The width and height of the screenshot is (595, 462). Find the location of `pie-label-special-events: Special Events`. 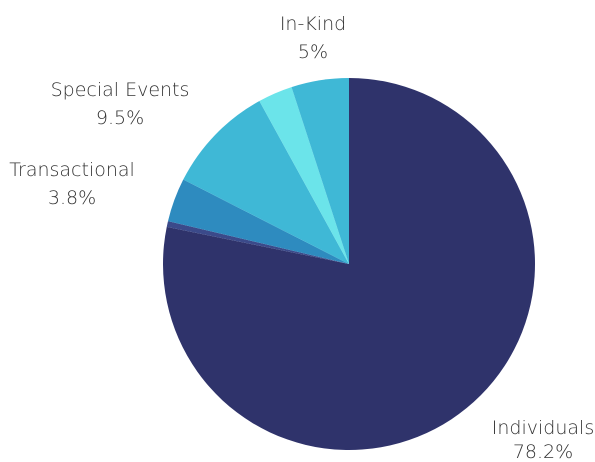

pie-label-special-events: Special Events is located at coordinates (120, 90).